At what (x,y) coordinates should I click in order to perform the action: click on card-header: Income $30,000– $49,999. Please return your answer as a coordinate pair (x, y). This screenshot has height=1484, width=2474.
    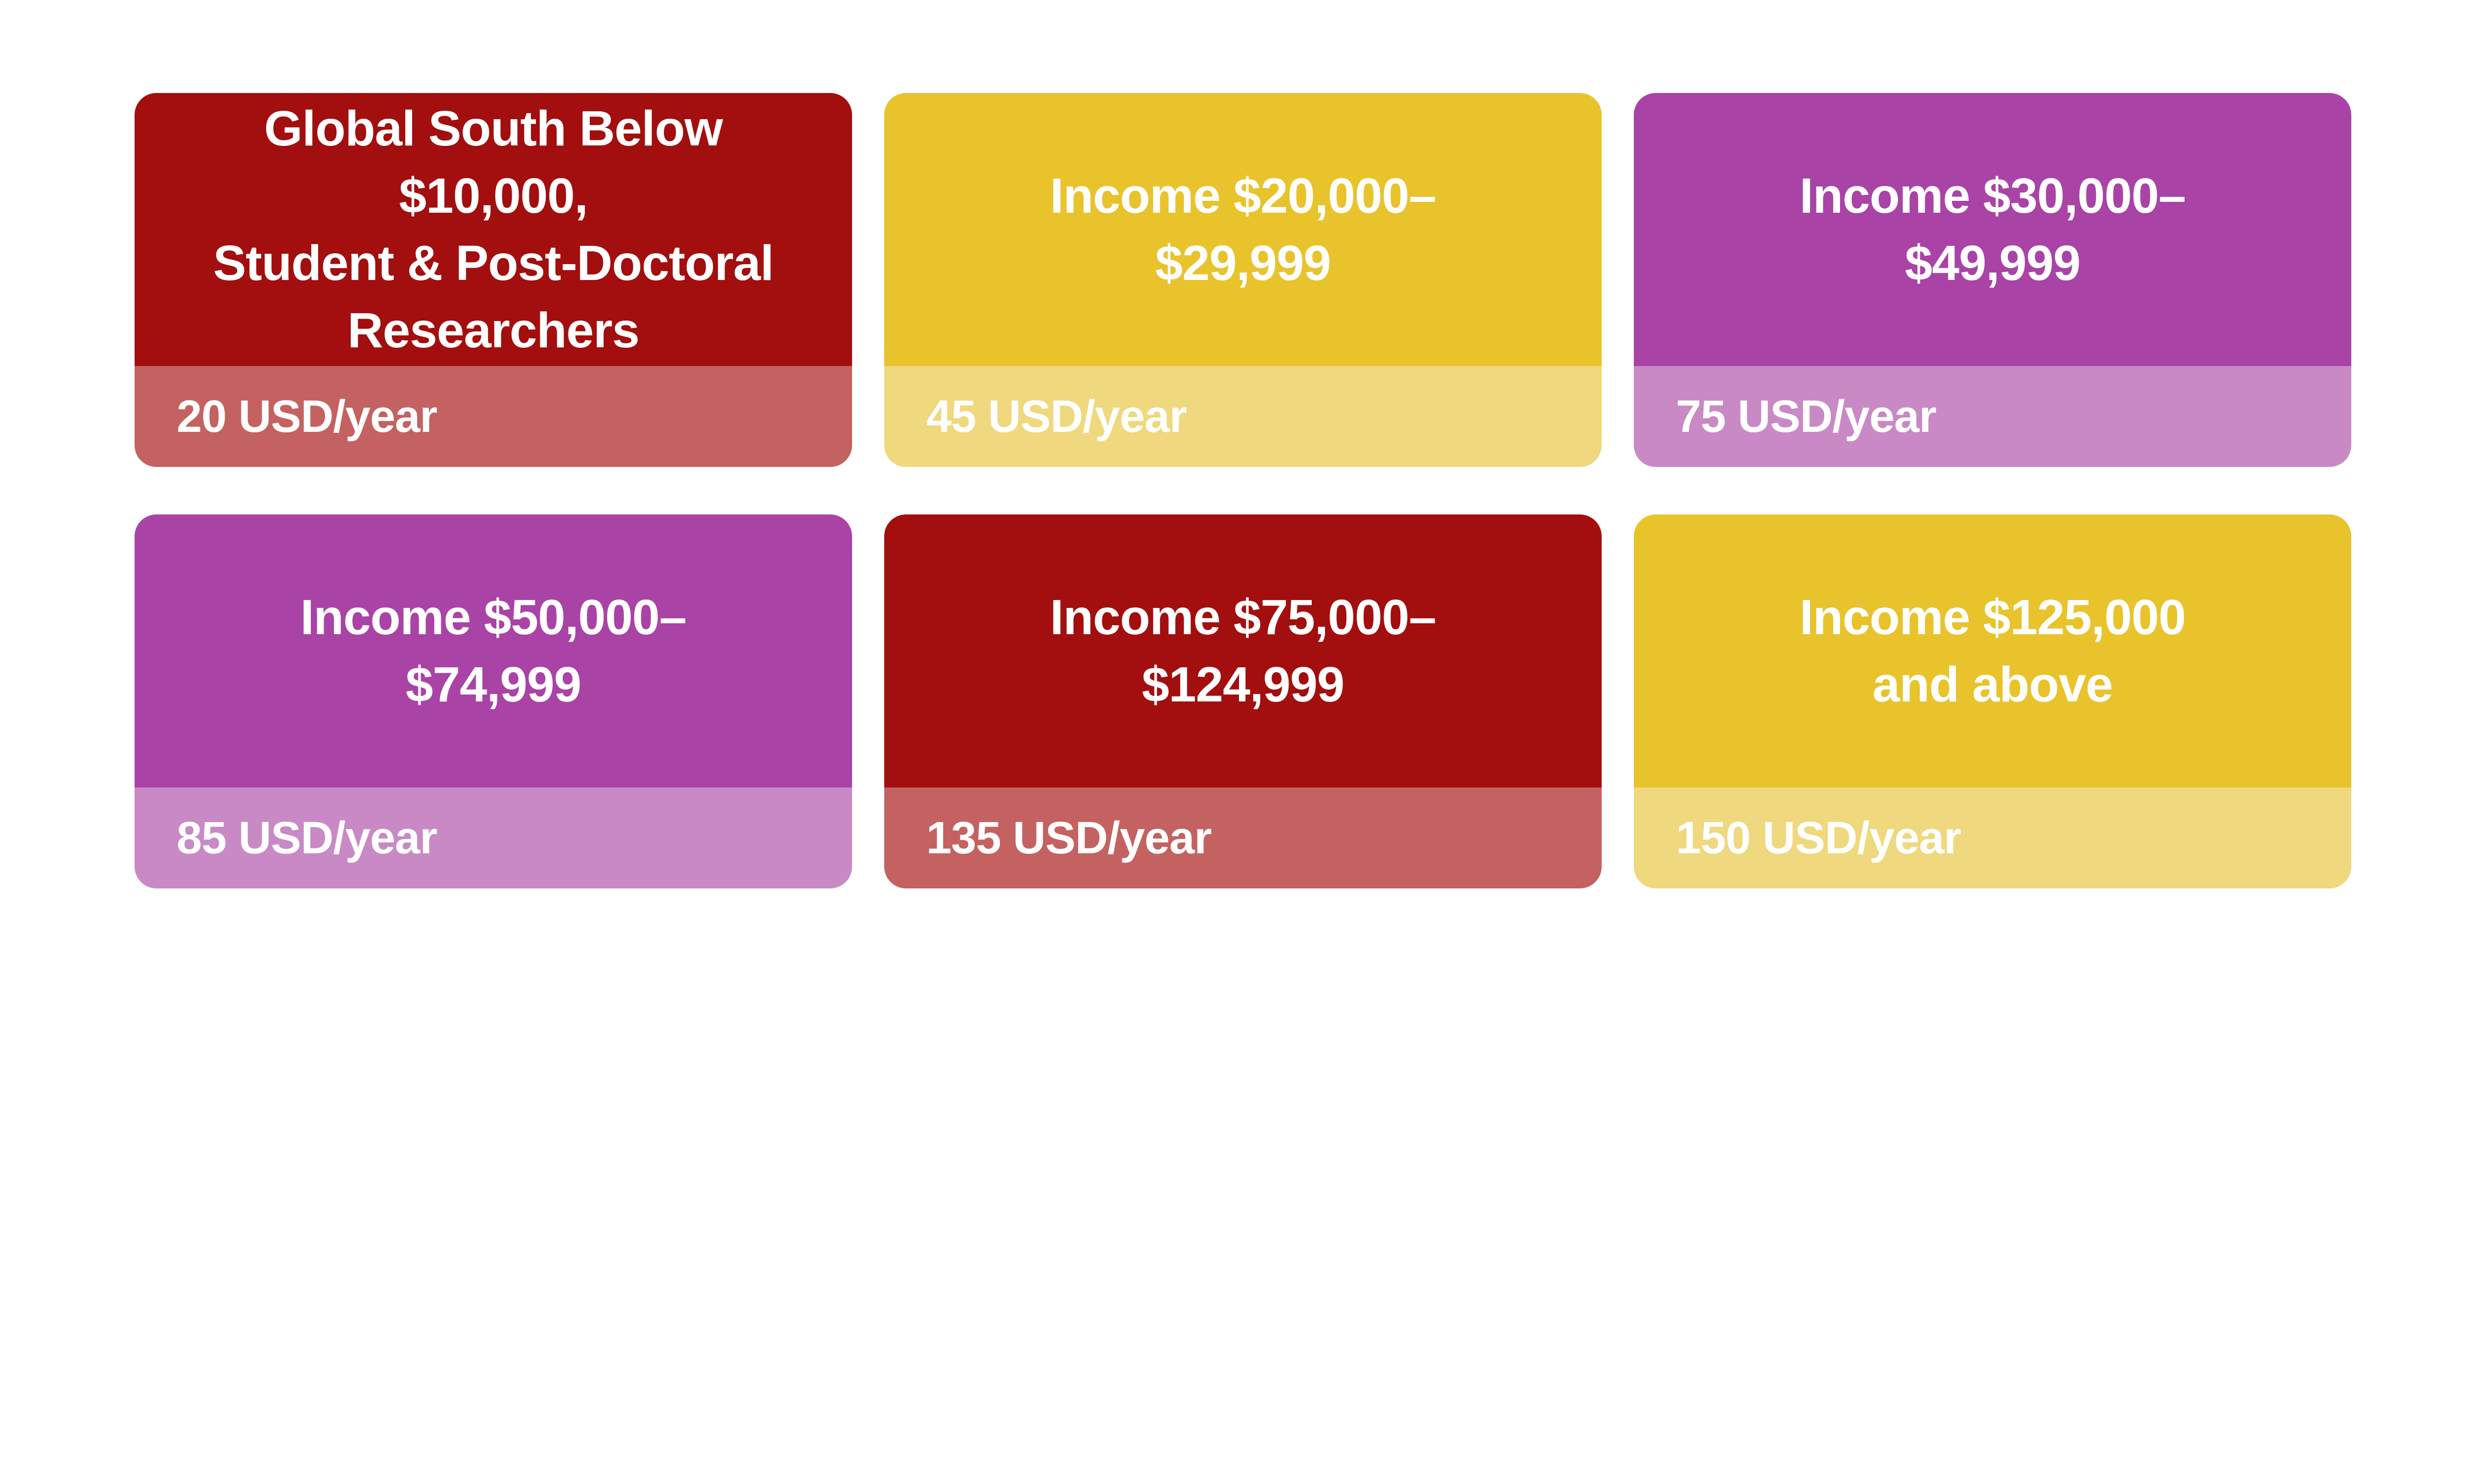
    Looking at the image, I should click on (1993, 229).